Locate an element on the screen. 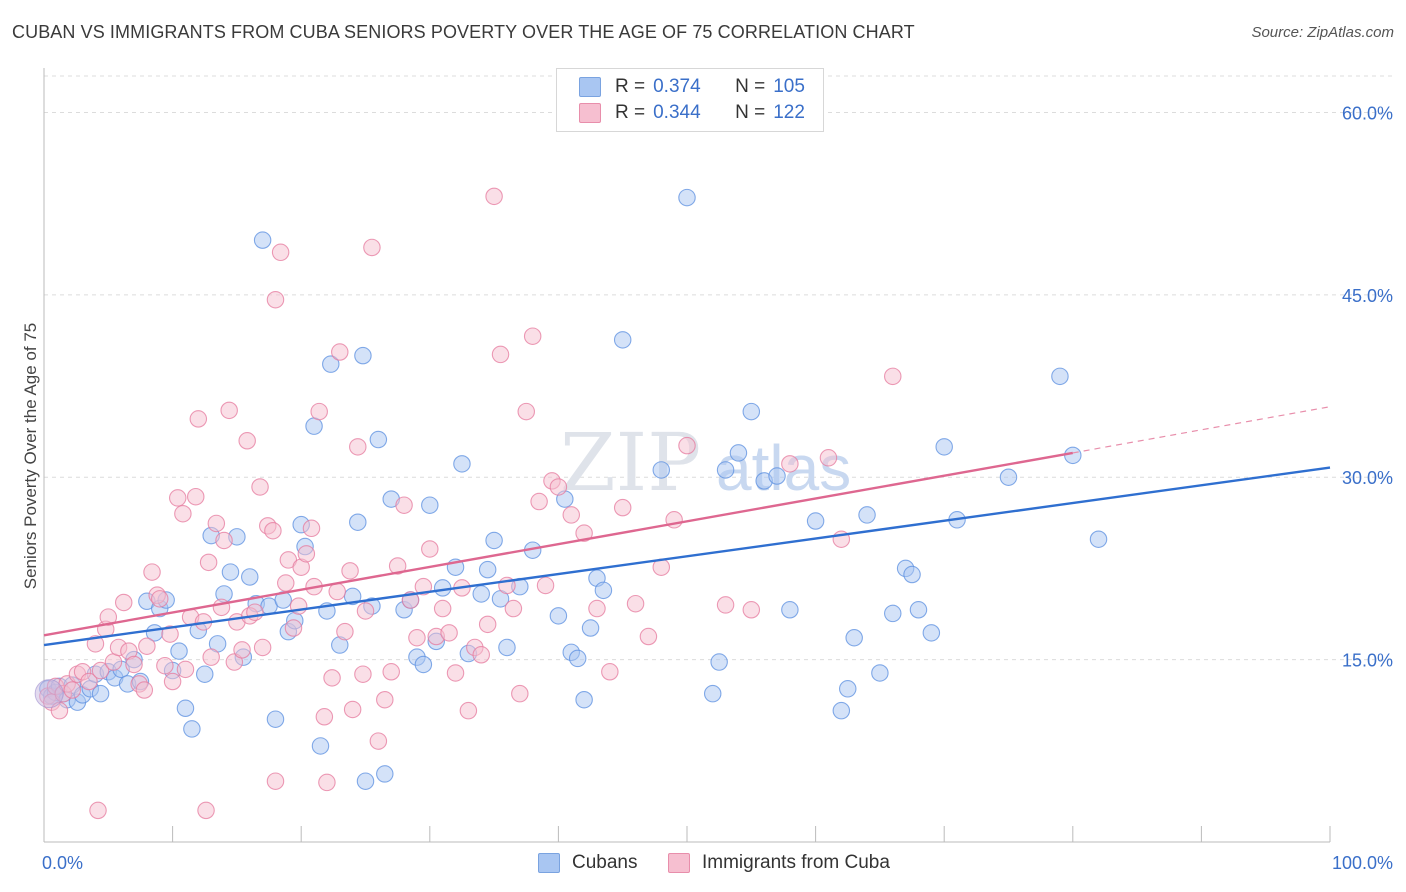 The height and width of the screenshot is (892, 1406). source-label: Source: ZipAtlas.com is located at coordinates (1322, 32).